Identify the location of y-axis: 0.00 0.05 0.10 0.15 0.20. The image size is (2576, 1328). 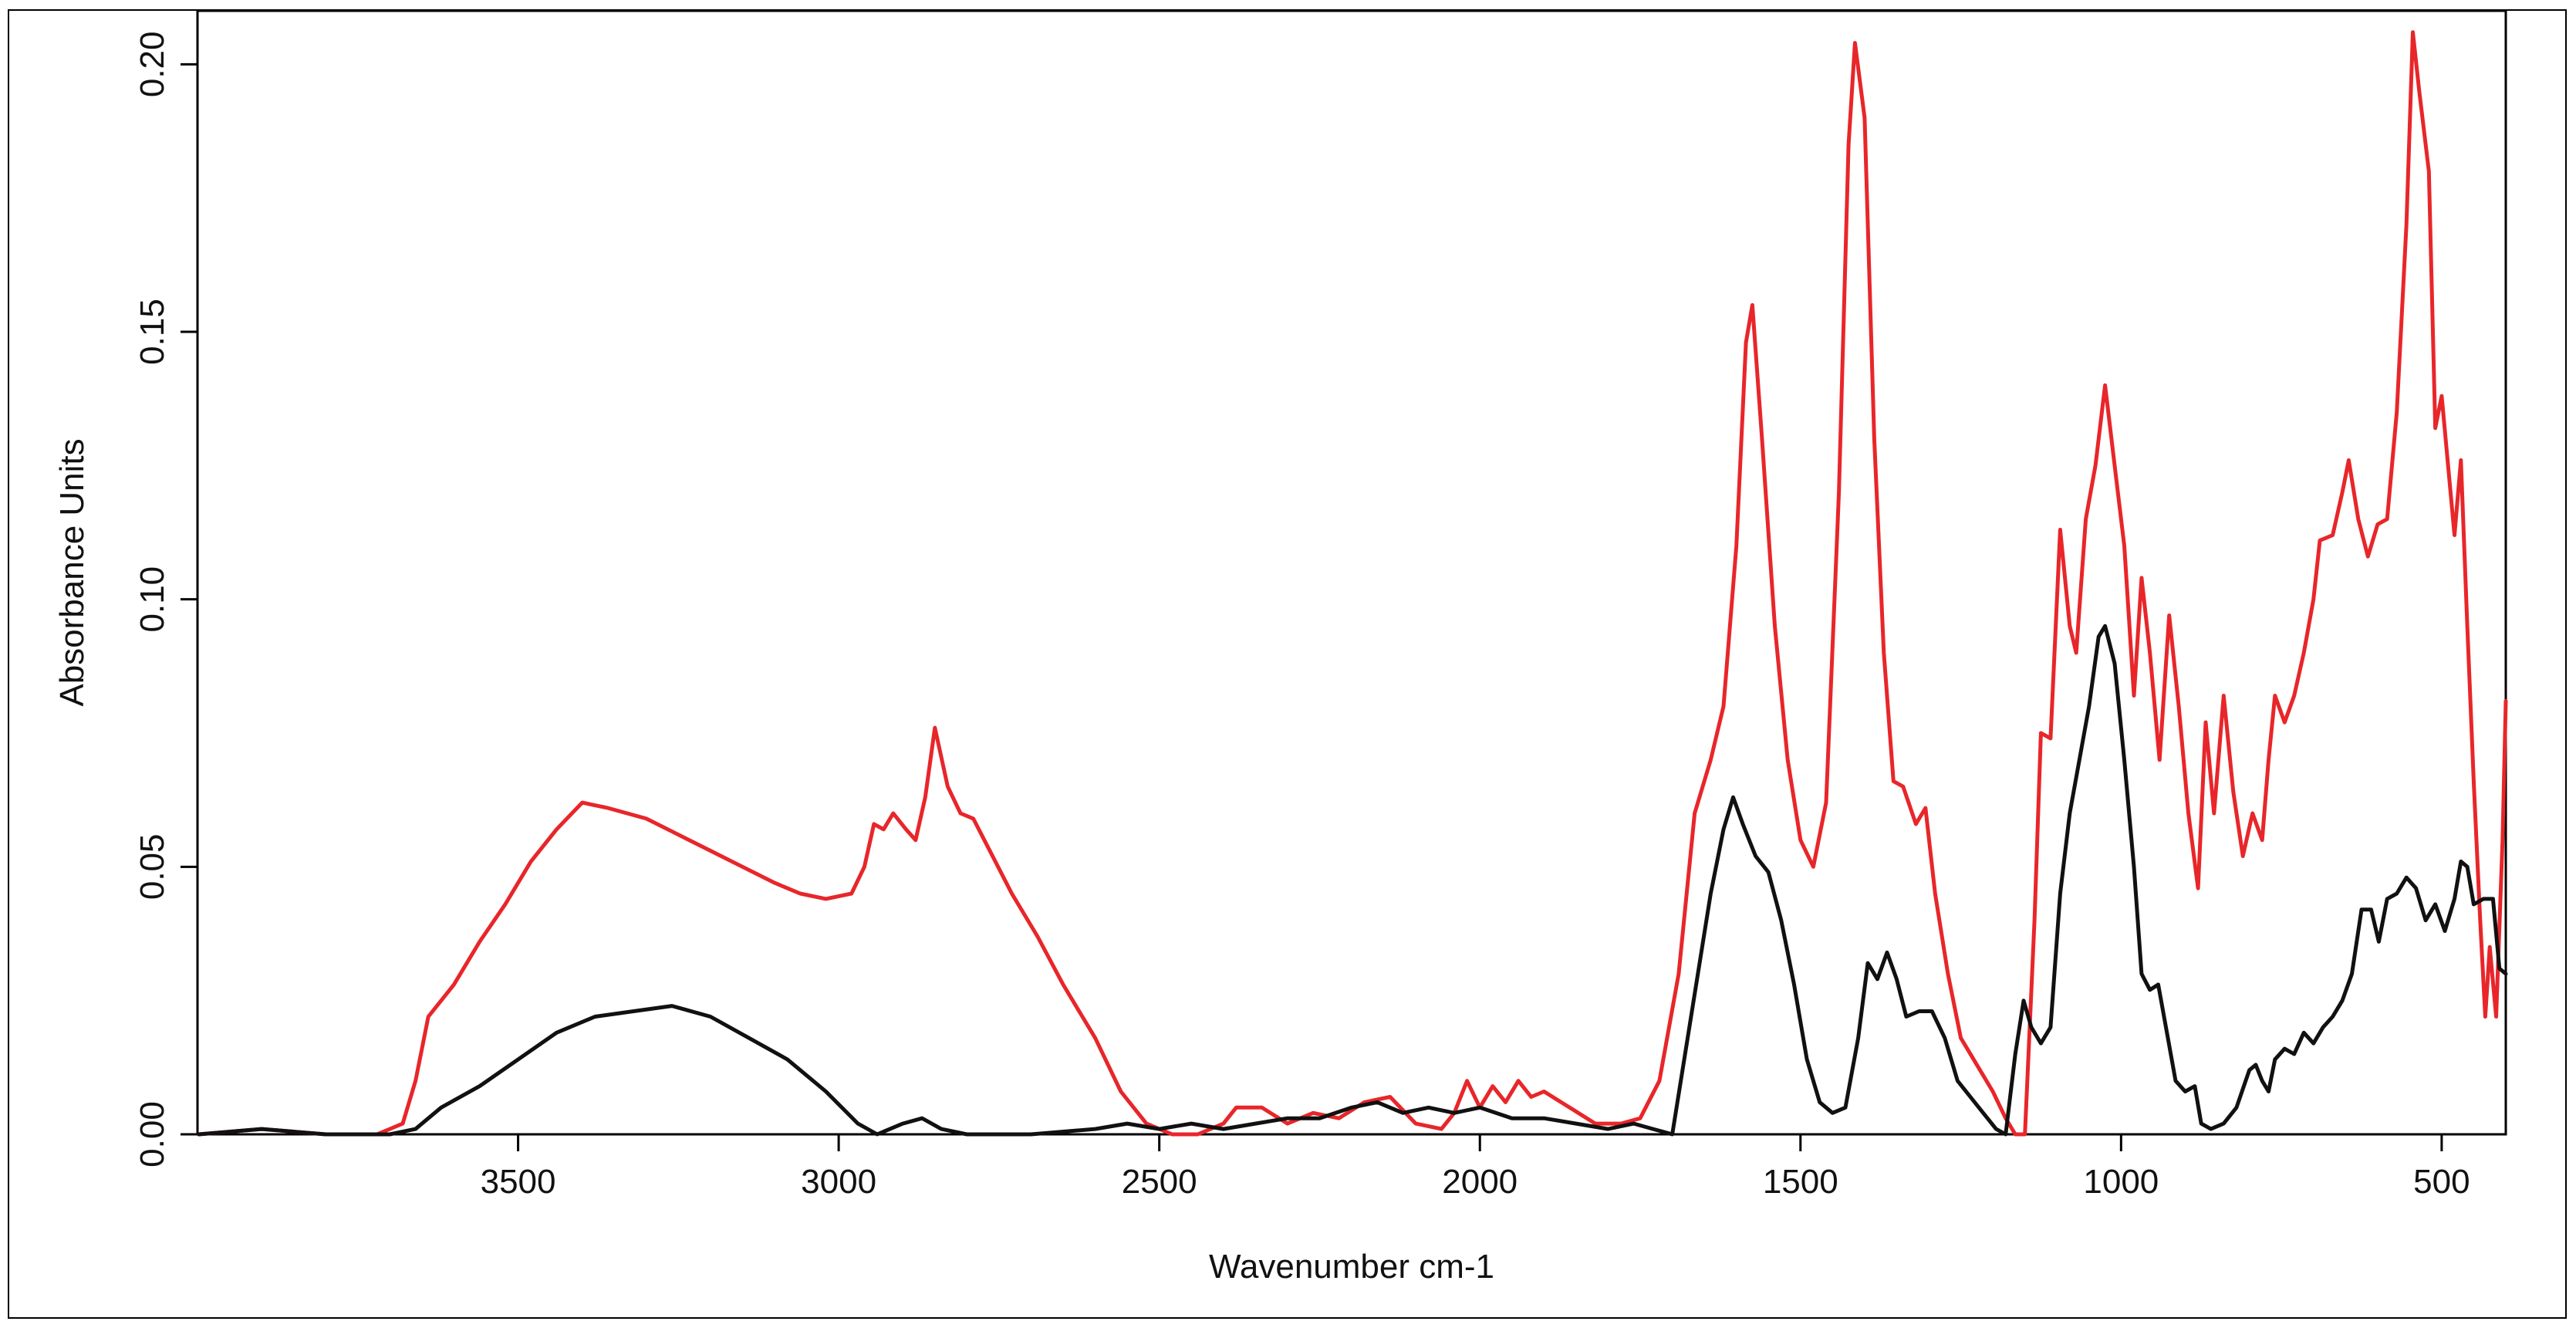
(166, 599).